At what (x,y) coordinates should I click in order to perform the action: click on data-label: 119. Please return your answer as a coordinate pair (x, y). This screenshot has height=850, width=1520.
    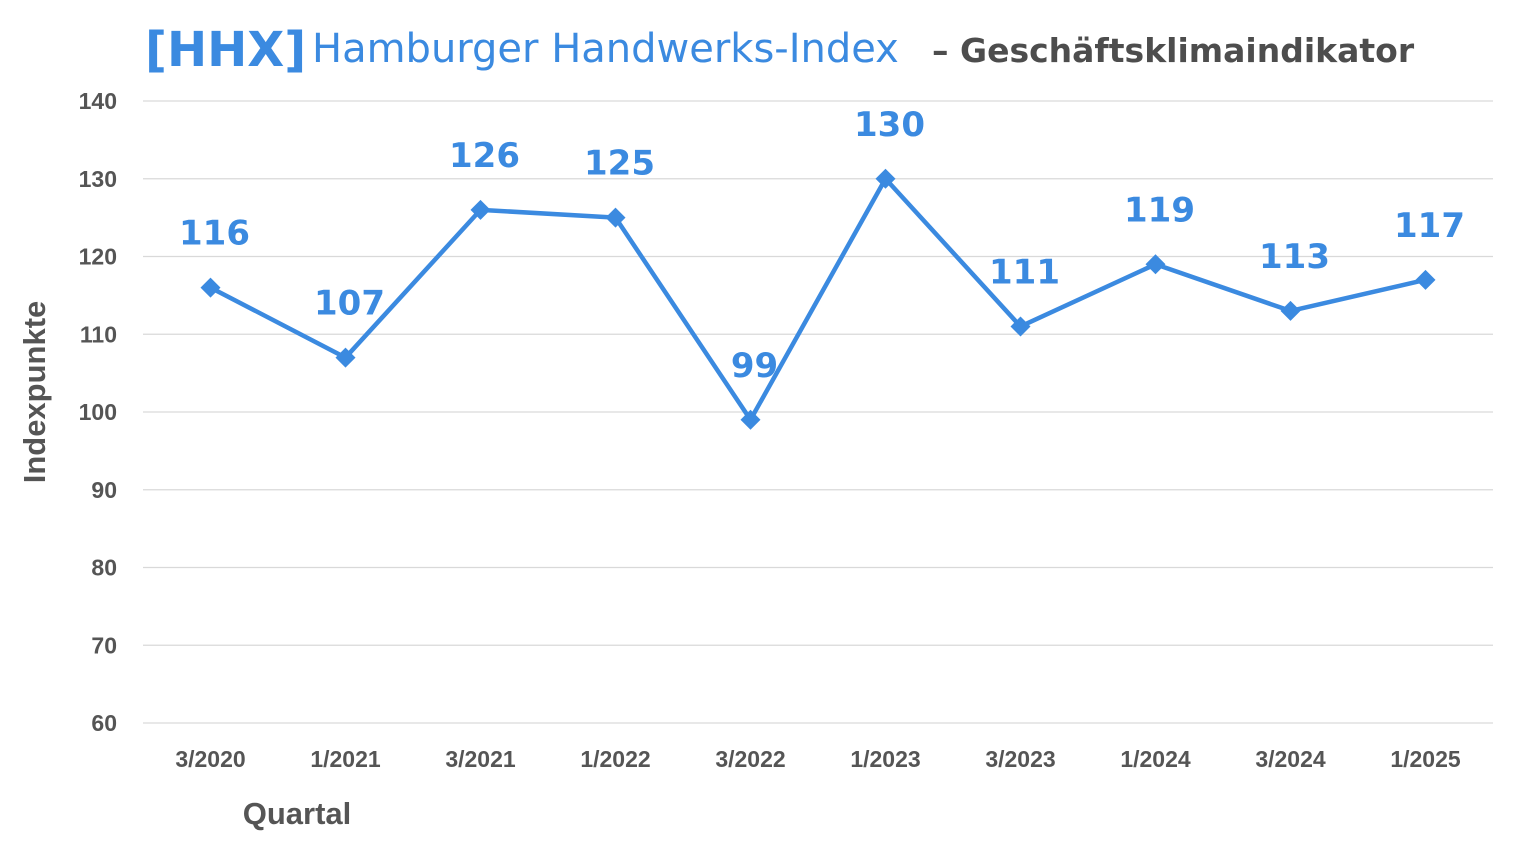
    Looking at the image, I should click on (1159, 210).